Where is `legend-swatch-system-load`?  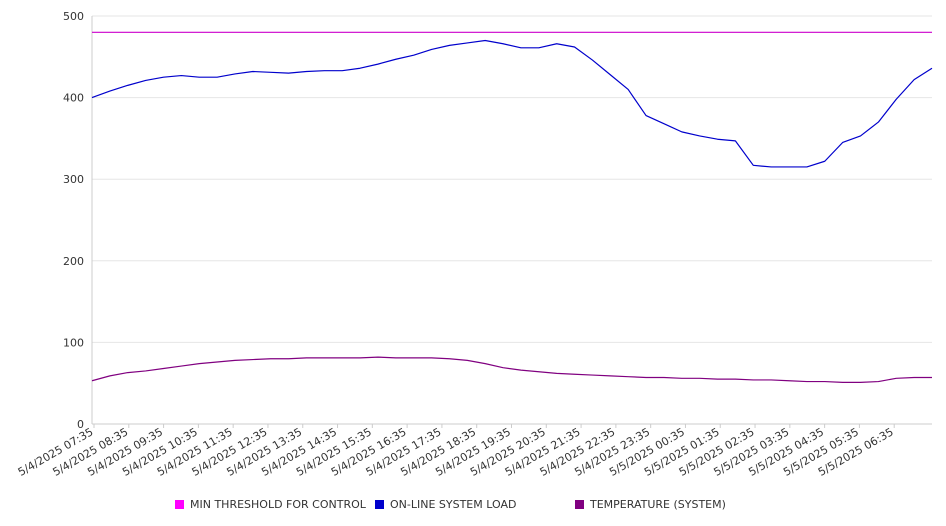
legend-swatch-system-load is located at coordinates (379, 504).